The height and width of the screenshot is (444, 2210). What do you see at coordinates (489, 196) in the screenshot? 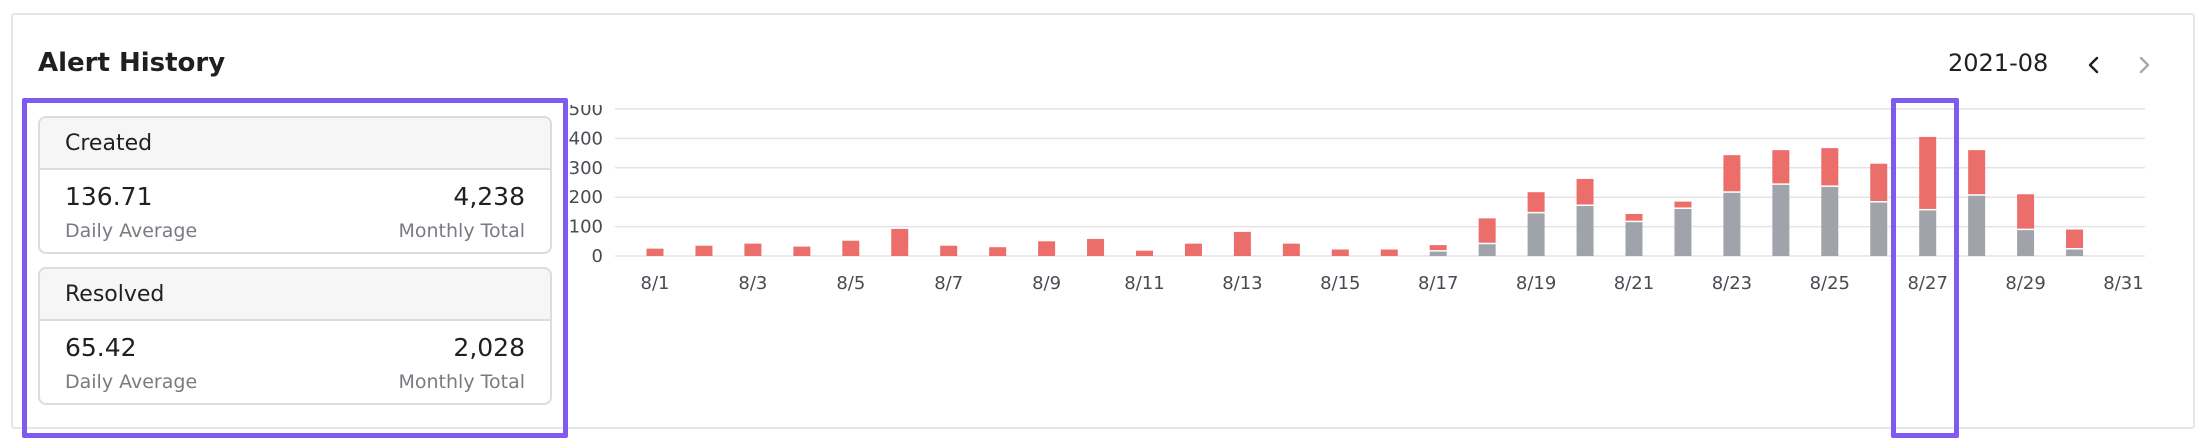
I see `created-monthly-total-value: 4,238` at bounding box center [489, 196].